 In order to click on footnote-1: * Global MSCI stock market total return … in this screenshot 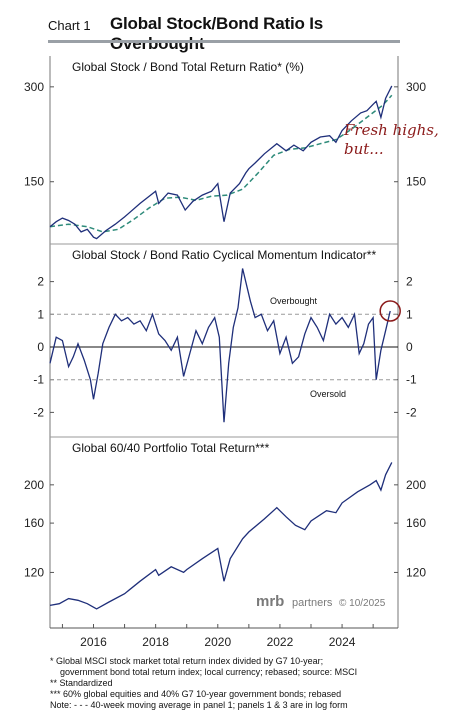, I will do `click(187, 661)`.